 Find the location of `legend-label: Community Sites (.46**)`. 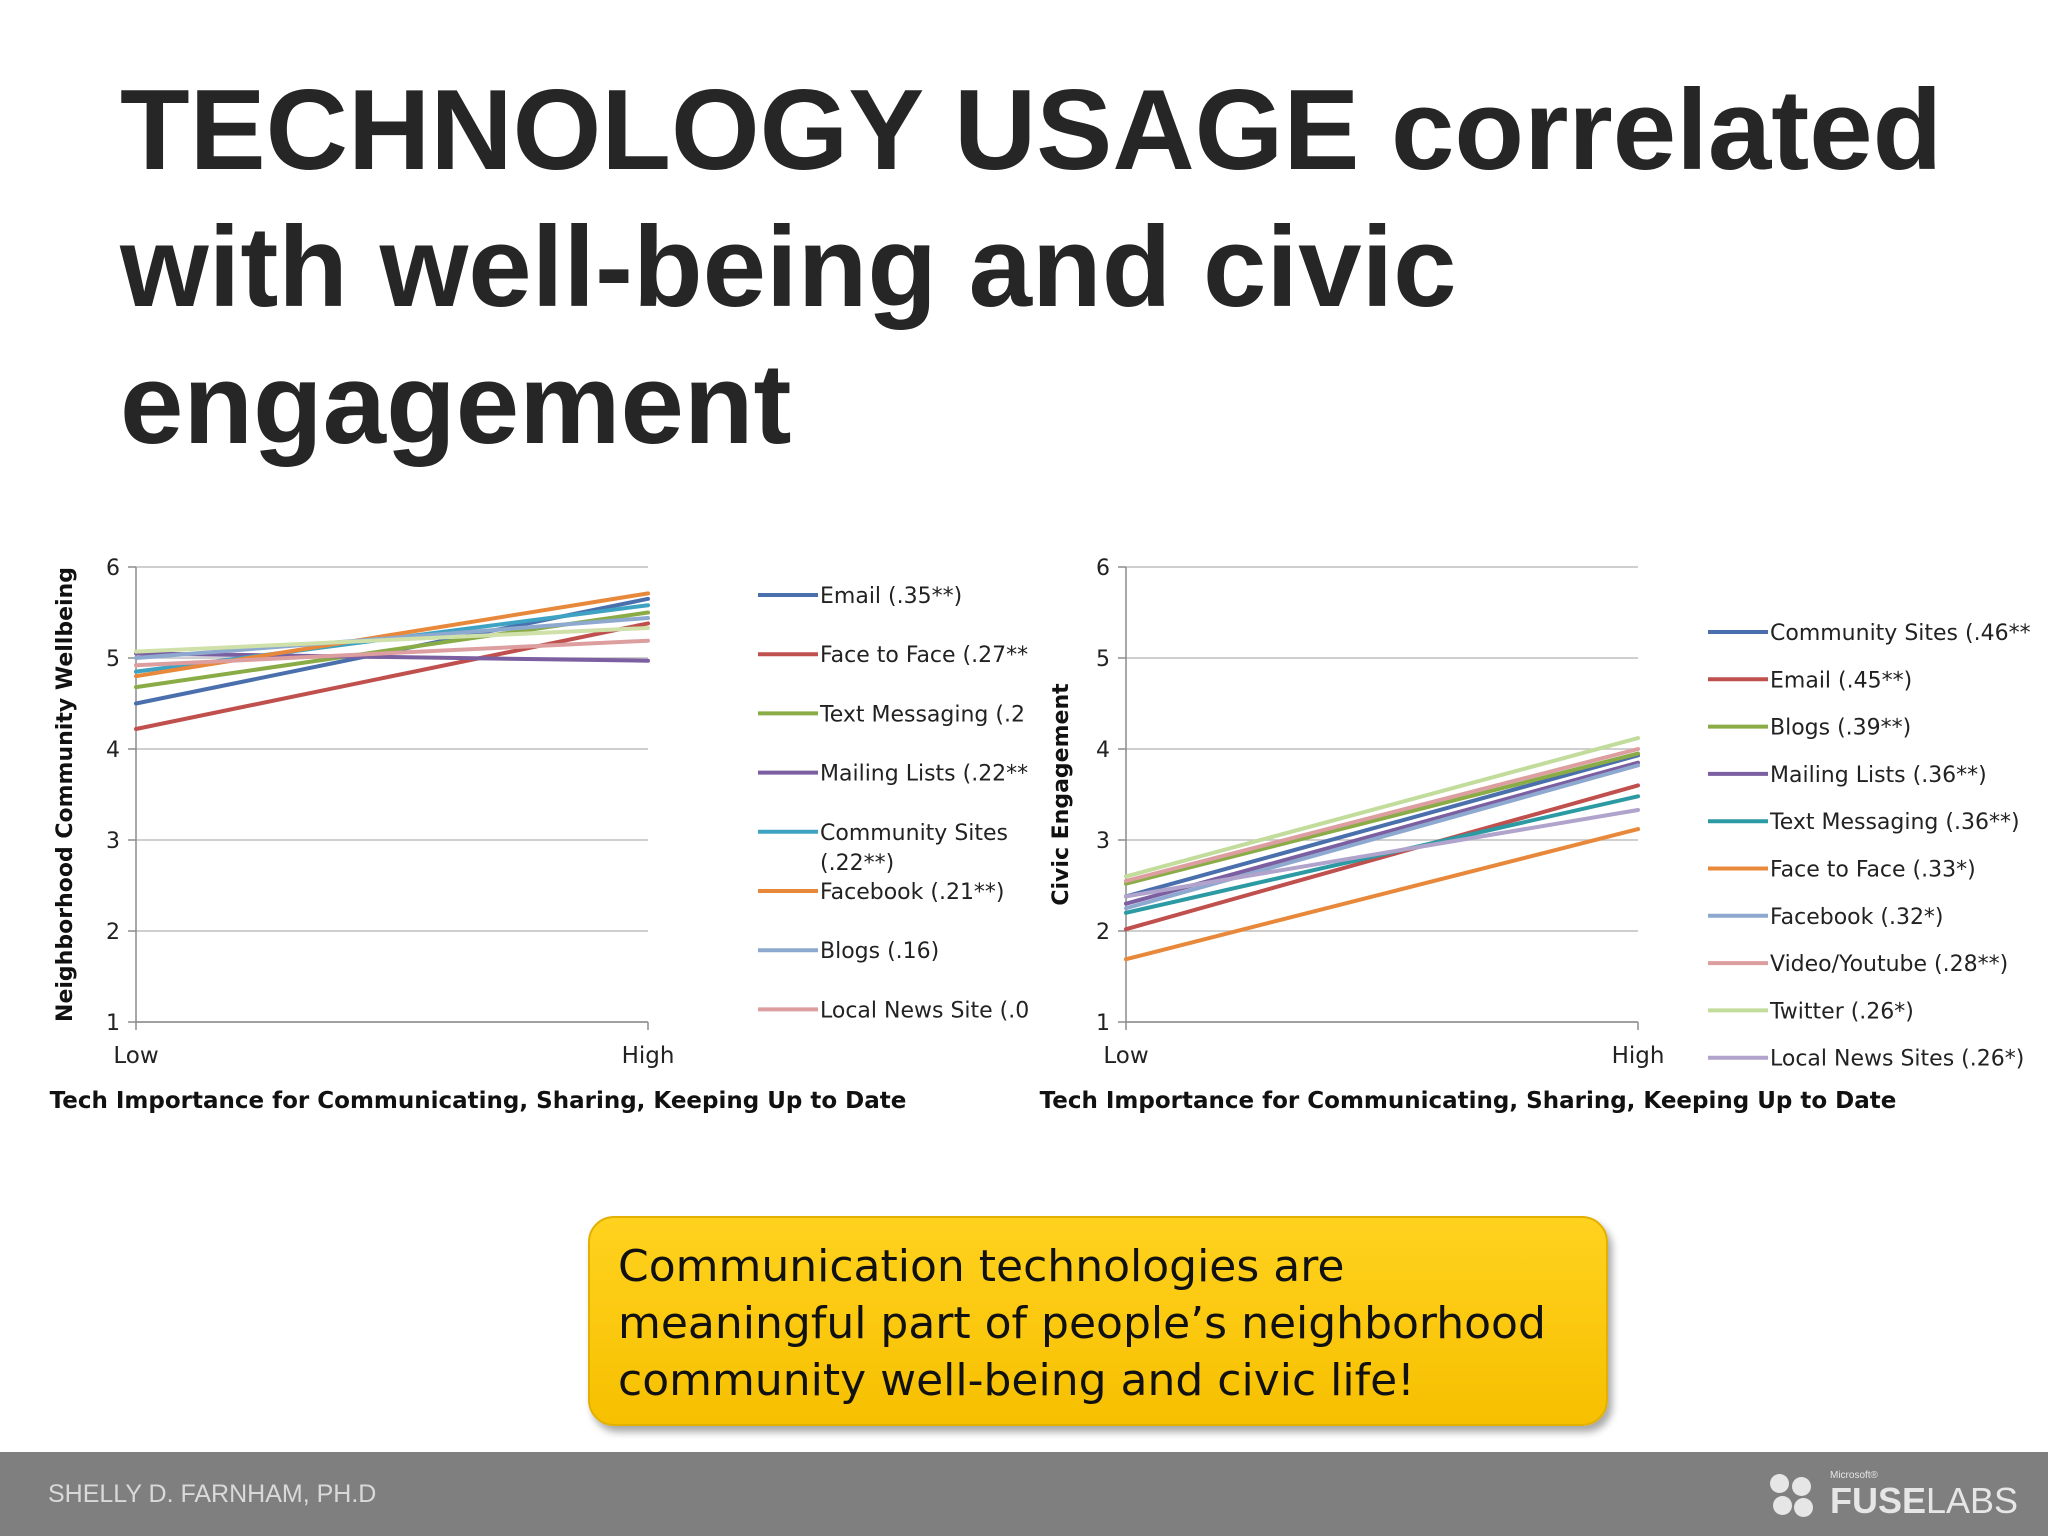

legend-label: Community Sites (.46**) is located at coordinates (1900, 633).